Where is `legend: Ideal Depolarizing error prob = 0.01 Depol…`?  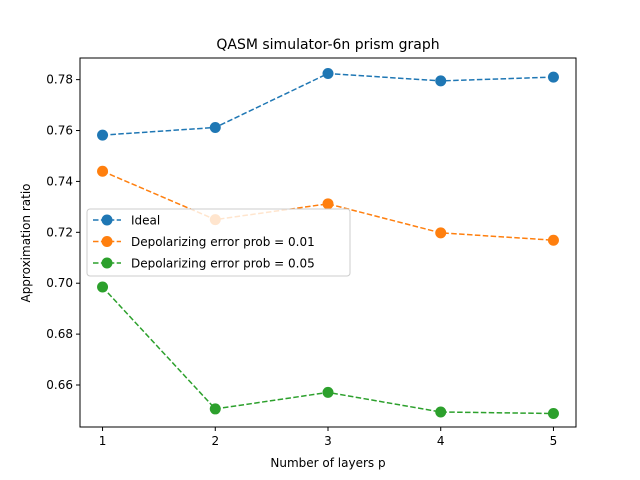
legend: Ideal Depolarizing error prob = 0.01 Depol… is located at coordinates (218, 242).